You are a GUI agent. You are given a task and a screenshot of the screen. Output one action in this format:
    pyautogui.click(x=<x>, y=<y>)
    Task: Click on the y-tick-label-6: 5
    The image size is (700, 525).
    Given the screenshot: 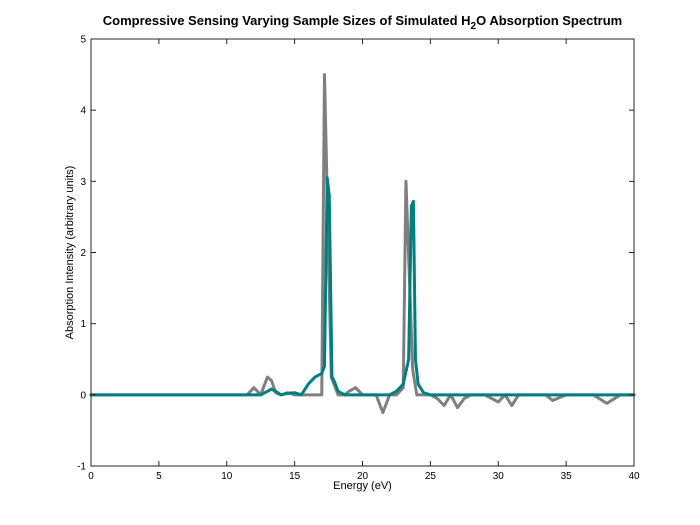 What is the action you would take?
    pyautogui.click(x=83, y=40)
    